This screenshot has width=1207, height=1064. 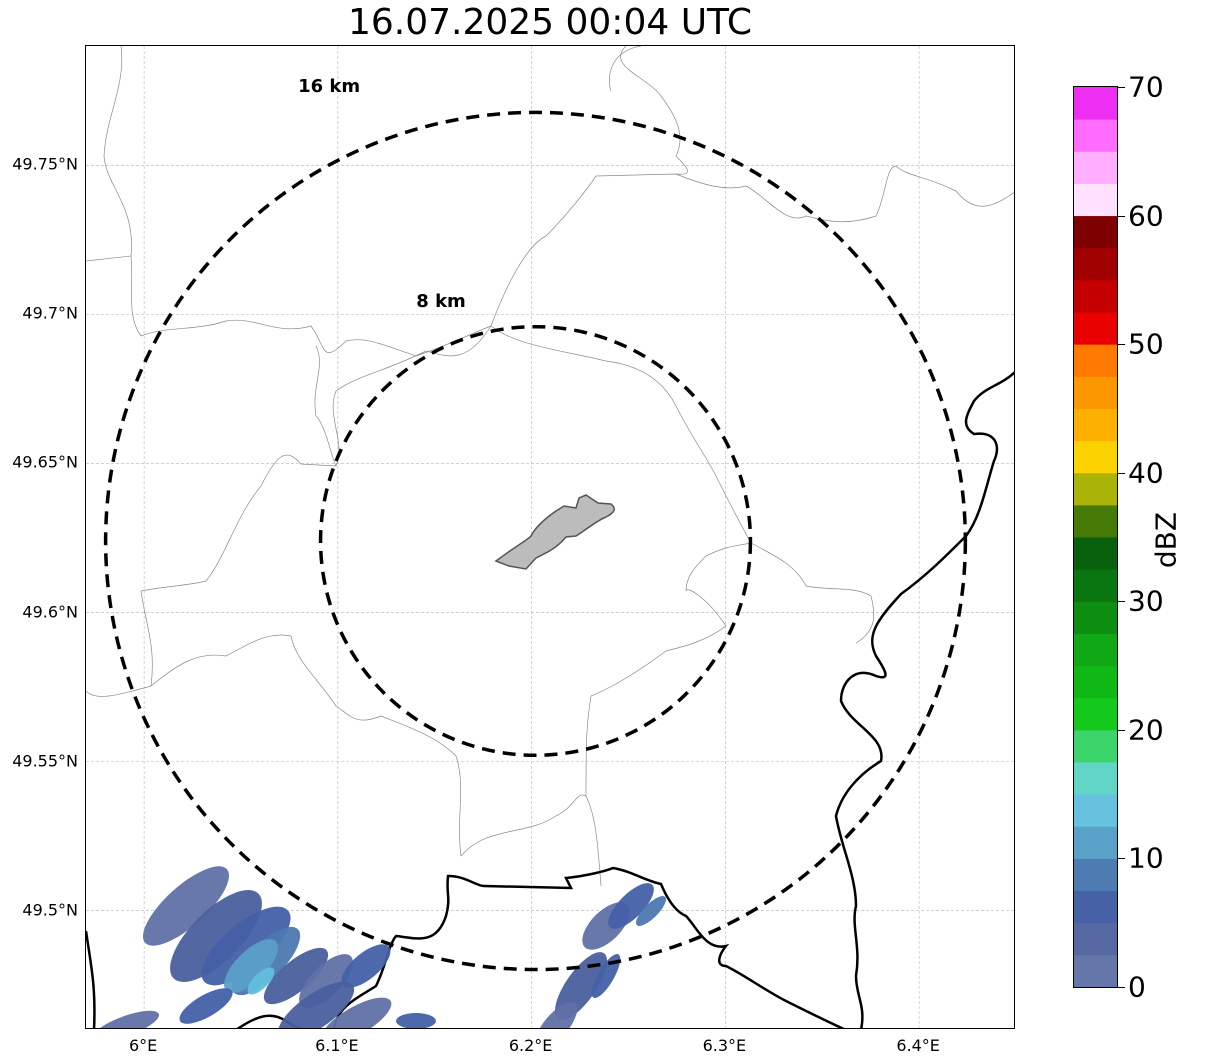 I want to click on colorbar-tick-label: 20, so click(x=1146, y=730).